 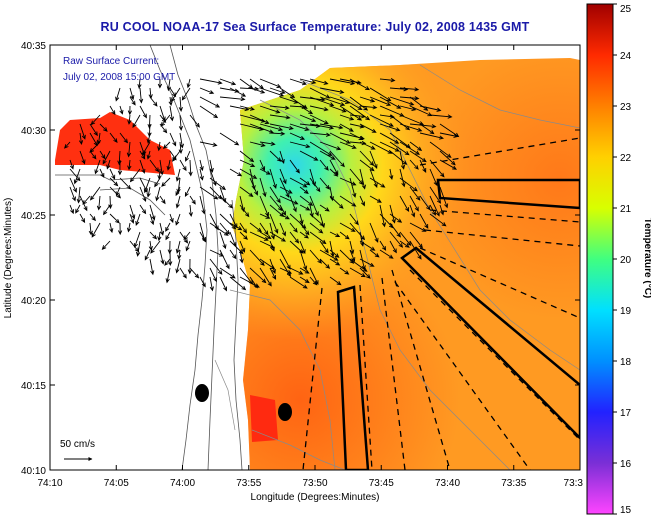 What do you see at coordinates (8, 258) in the screenshot?
I see `y-axis-label: Latitude (Degrees:Minutes)` at bounding box center [8, 258].